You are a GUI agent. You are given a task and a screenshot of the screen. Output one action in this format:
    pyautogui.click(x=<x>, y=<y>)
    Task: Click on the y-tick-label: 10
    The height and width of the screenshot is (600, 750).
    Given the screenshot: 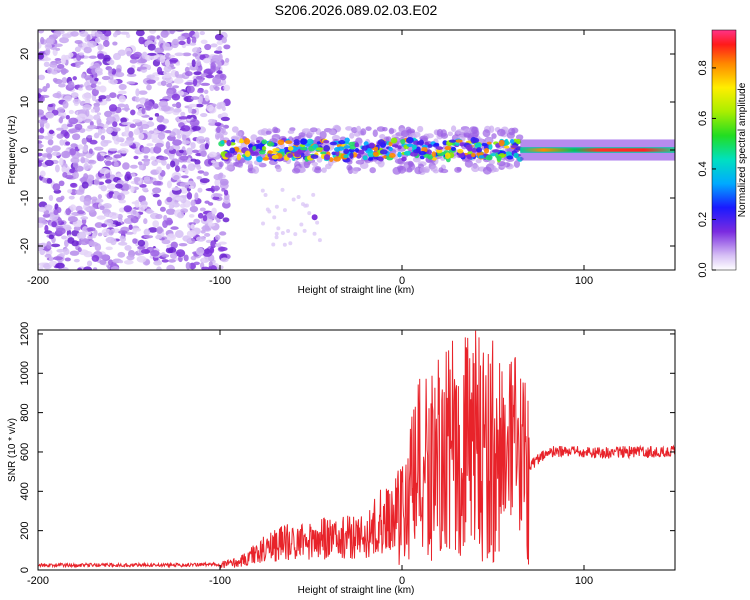 What is the action you would take?
    pyautogui.click(x=25, y=102)
    